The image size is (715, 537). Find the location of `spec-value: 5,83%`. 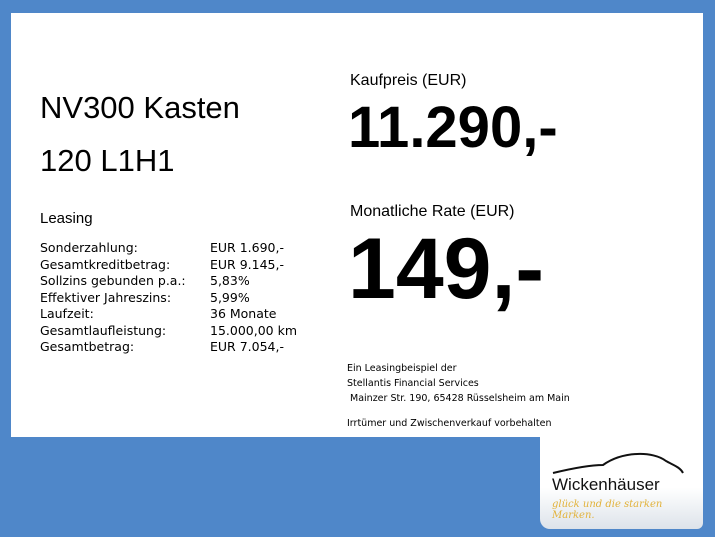

spec-value: 5,83% is located at coordinates (230, 280).